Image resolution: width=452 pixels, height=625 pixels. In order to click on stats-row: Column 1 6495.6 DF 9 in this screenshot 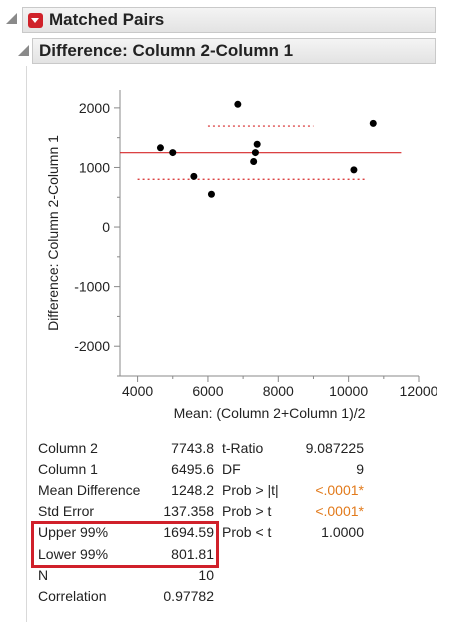, I will do `click(201, 468)`.